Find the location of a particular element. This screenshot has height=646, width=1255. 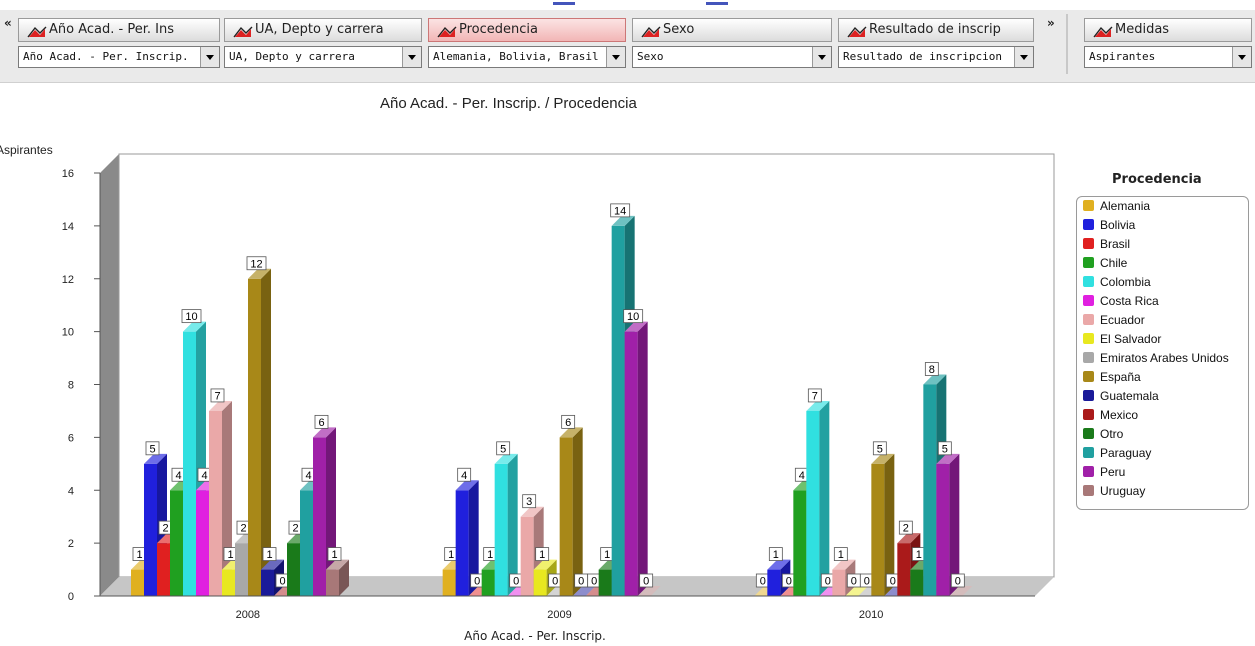

legend-label: Paraguay is located at coordinates (1125, 453).